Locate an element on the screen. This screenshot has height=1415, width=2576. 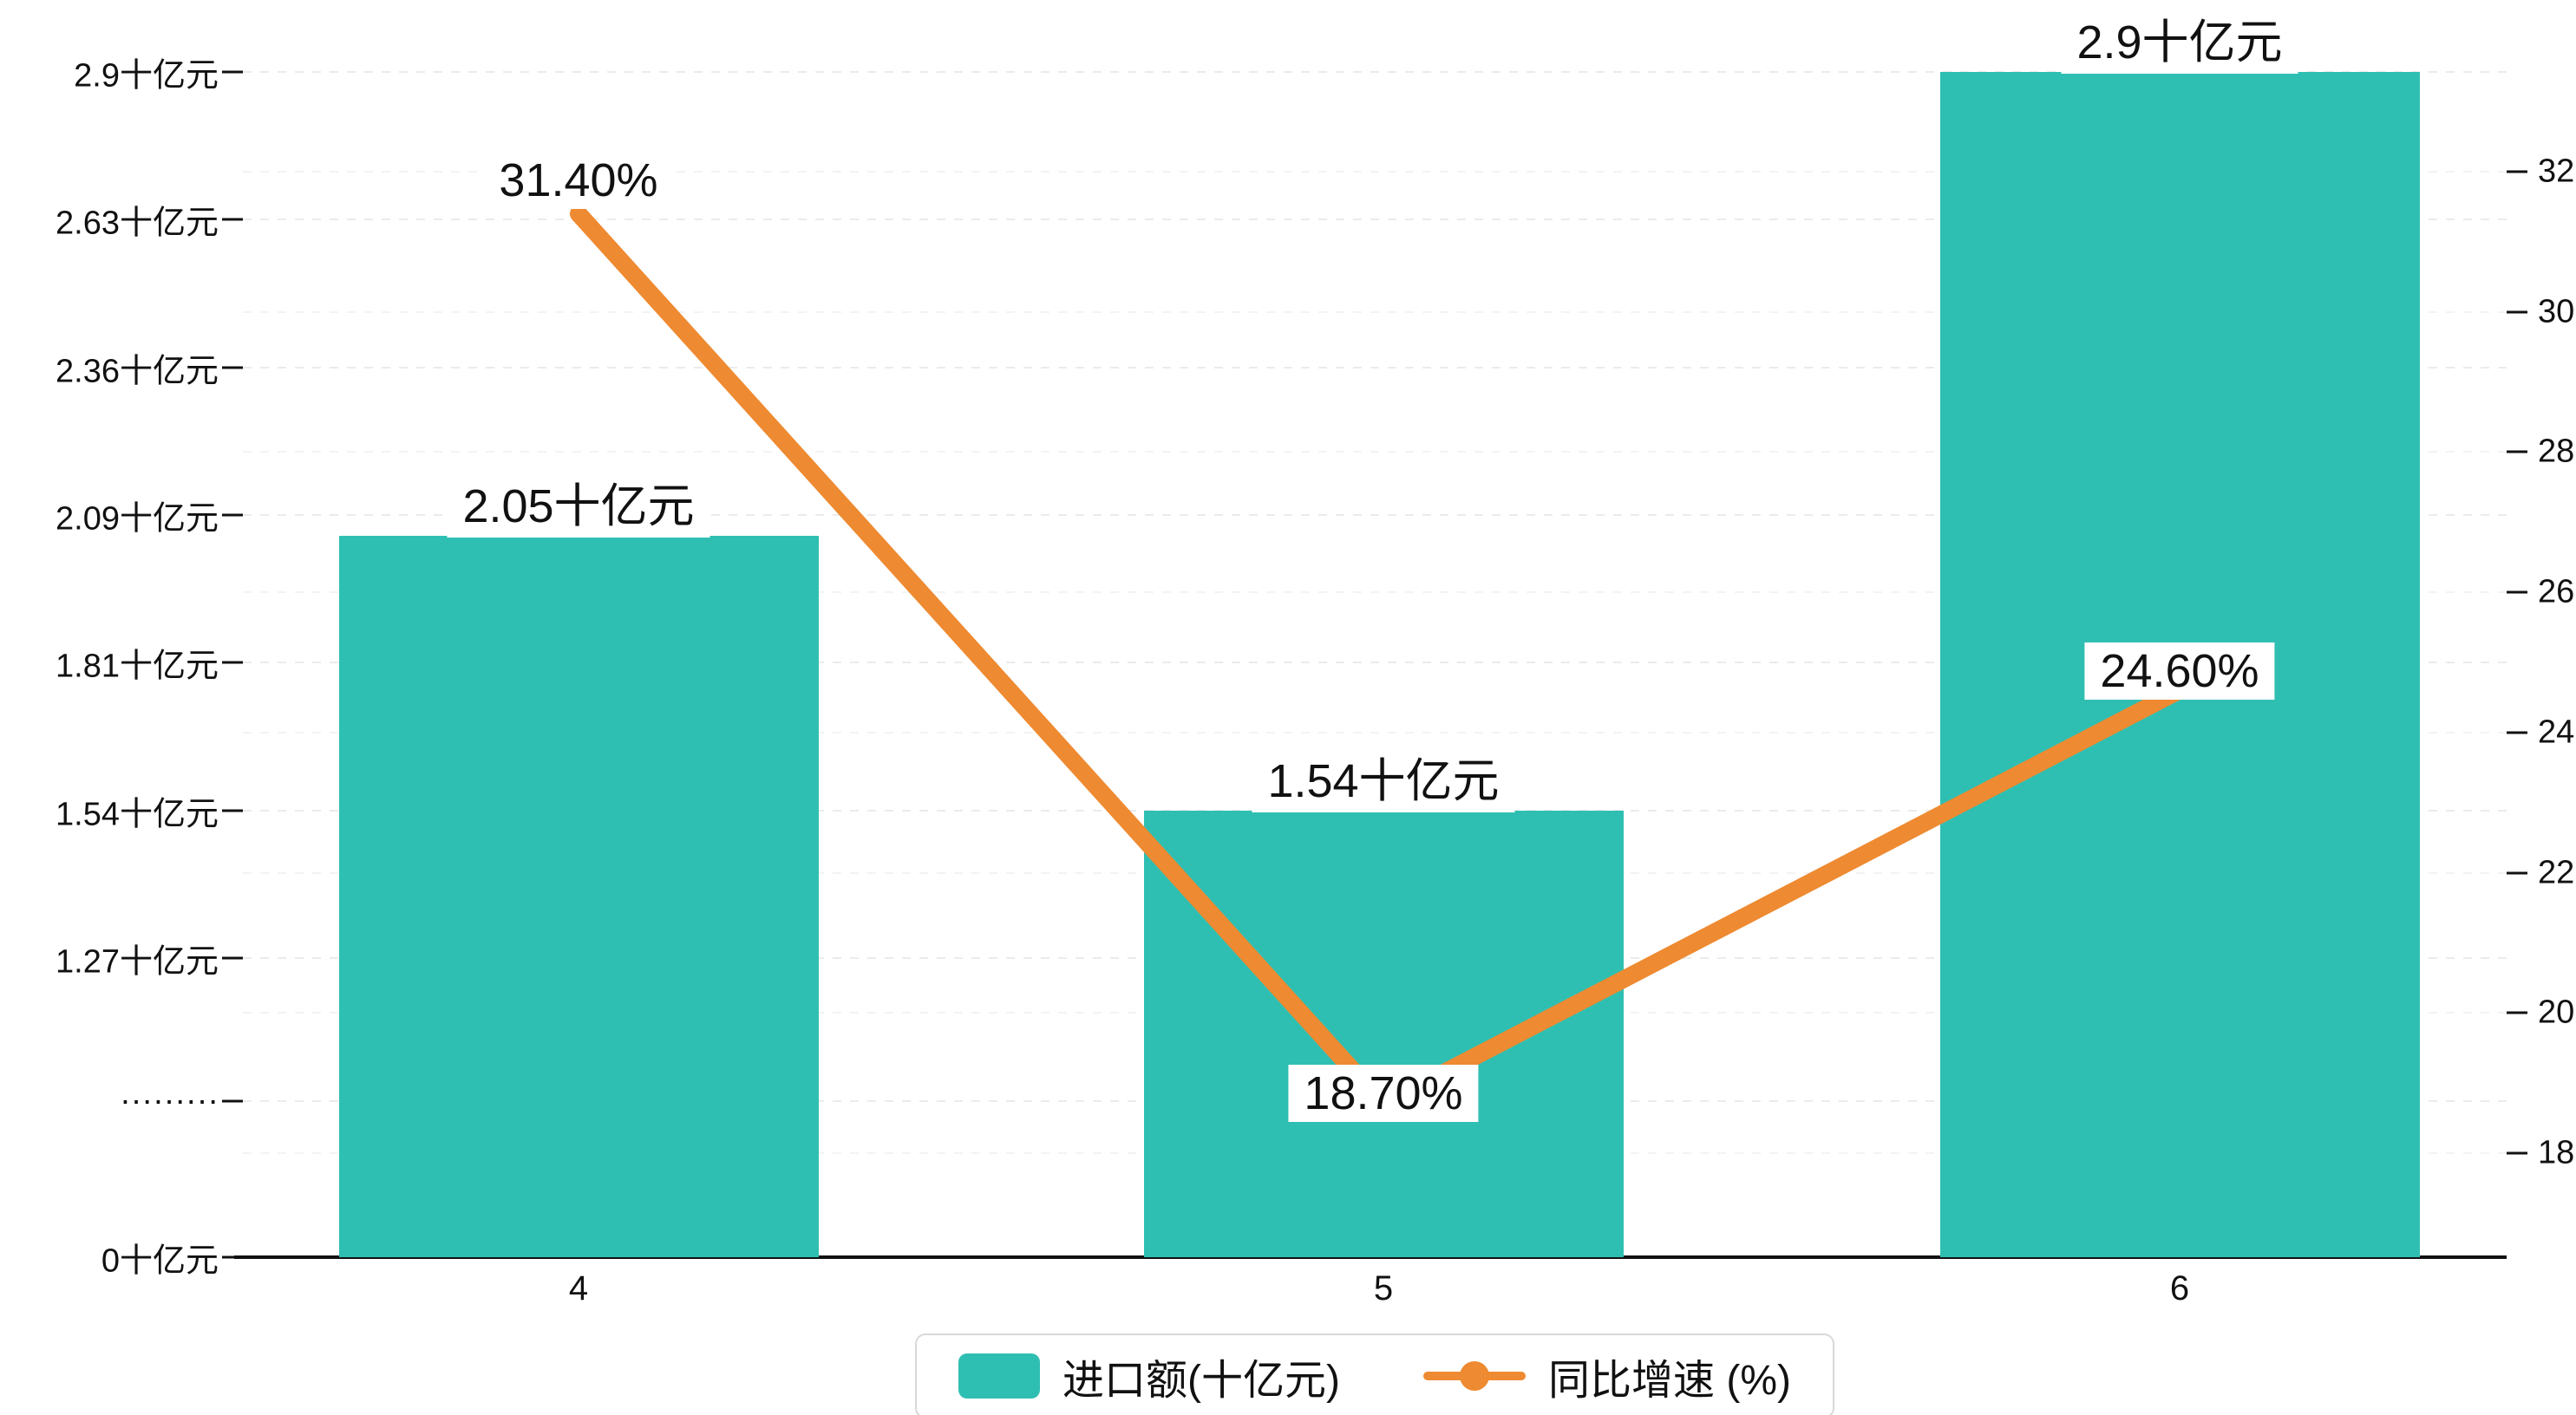
line-series-marker-icon is located at coordinates (1474, 1376).